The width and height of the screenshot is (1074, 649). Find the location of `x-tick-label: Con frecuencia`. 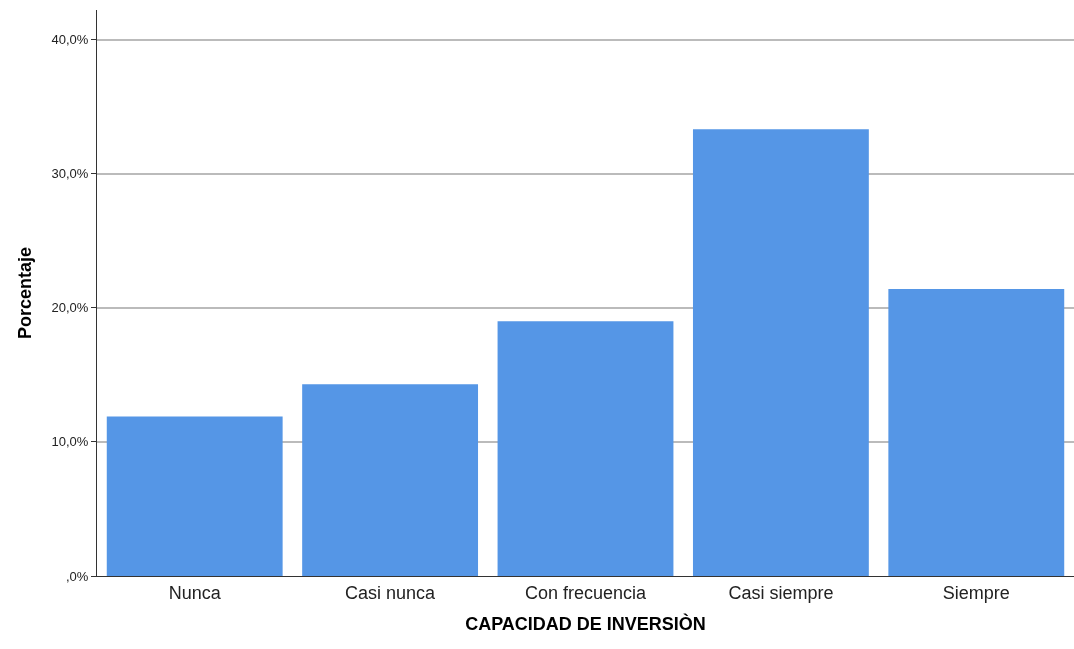

x-tick-label: Con frecuencia is located at coordinates (586, 592).